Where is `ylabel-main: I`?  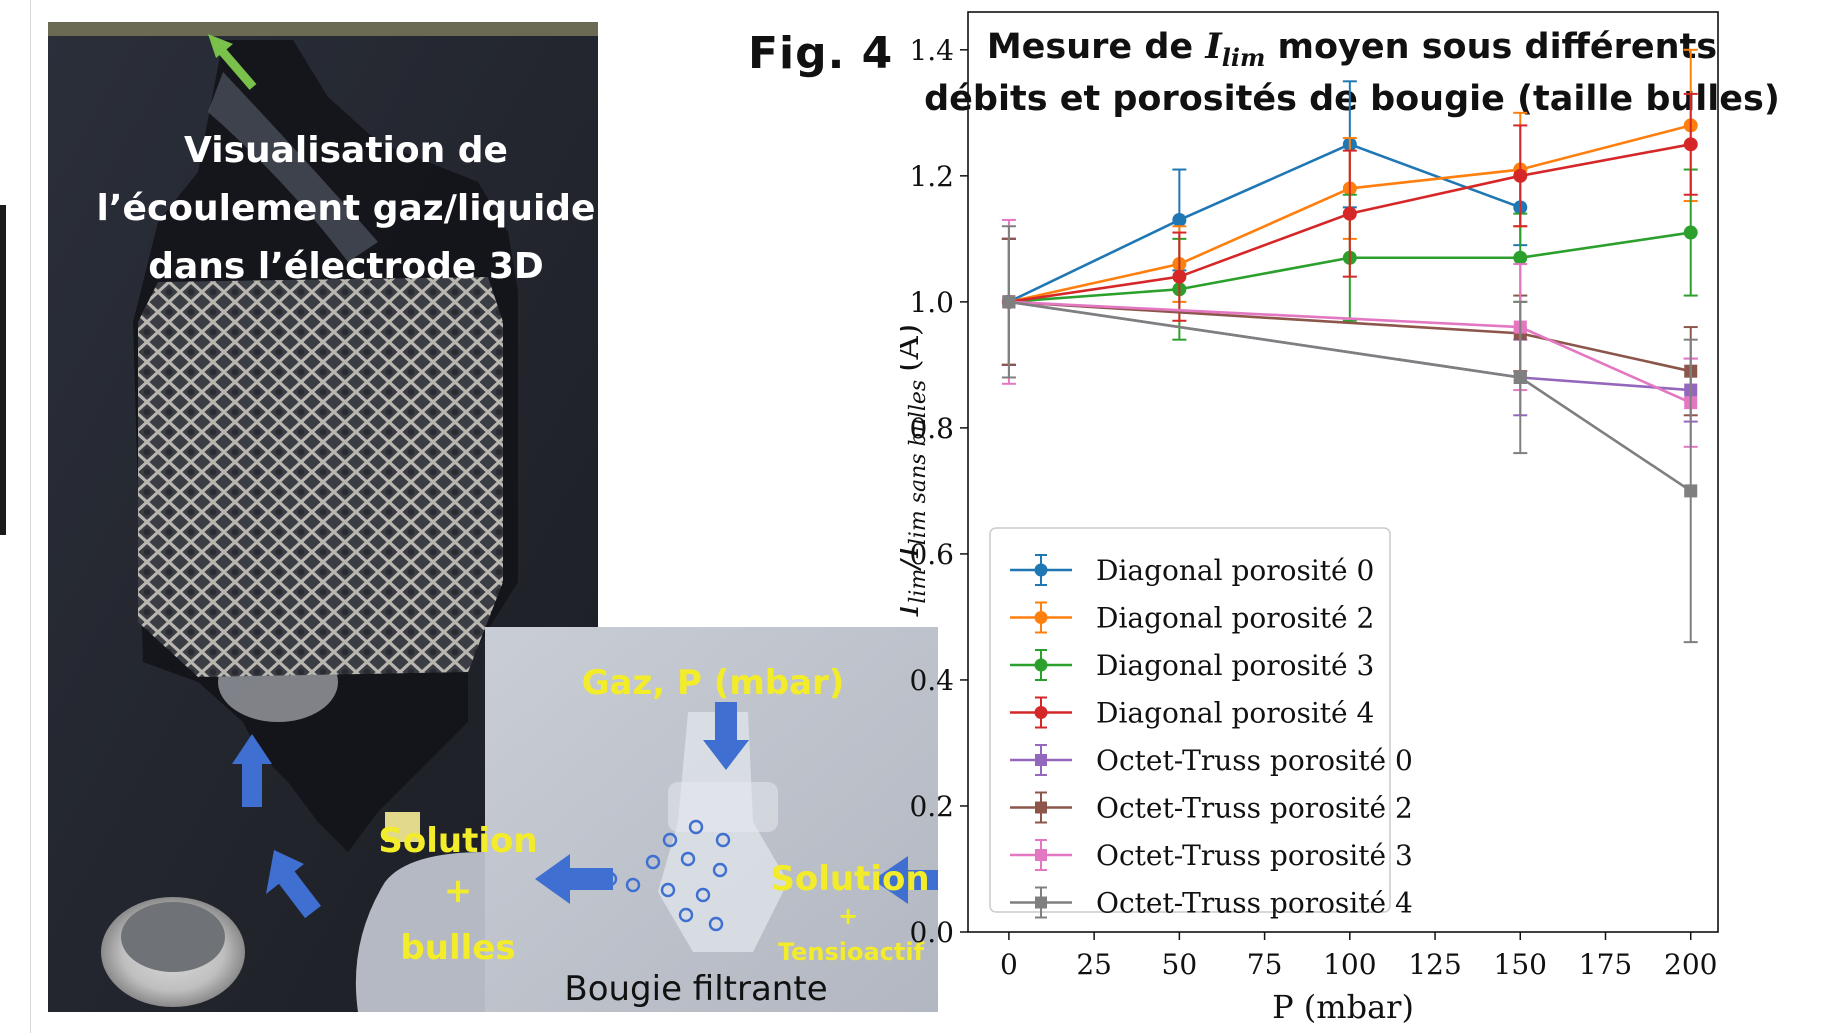 ylabel-main: I is located at coordinates (913, 609).